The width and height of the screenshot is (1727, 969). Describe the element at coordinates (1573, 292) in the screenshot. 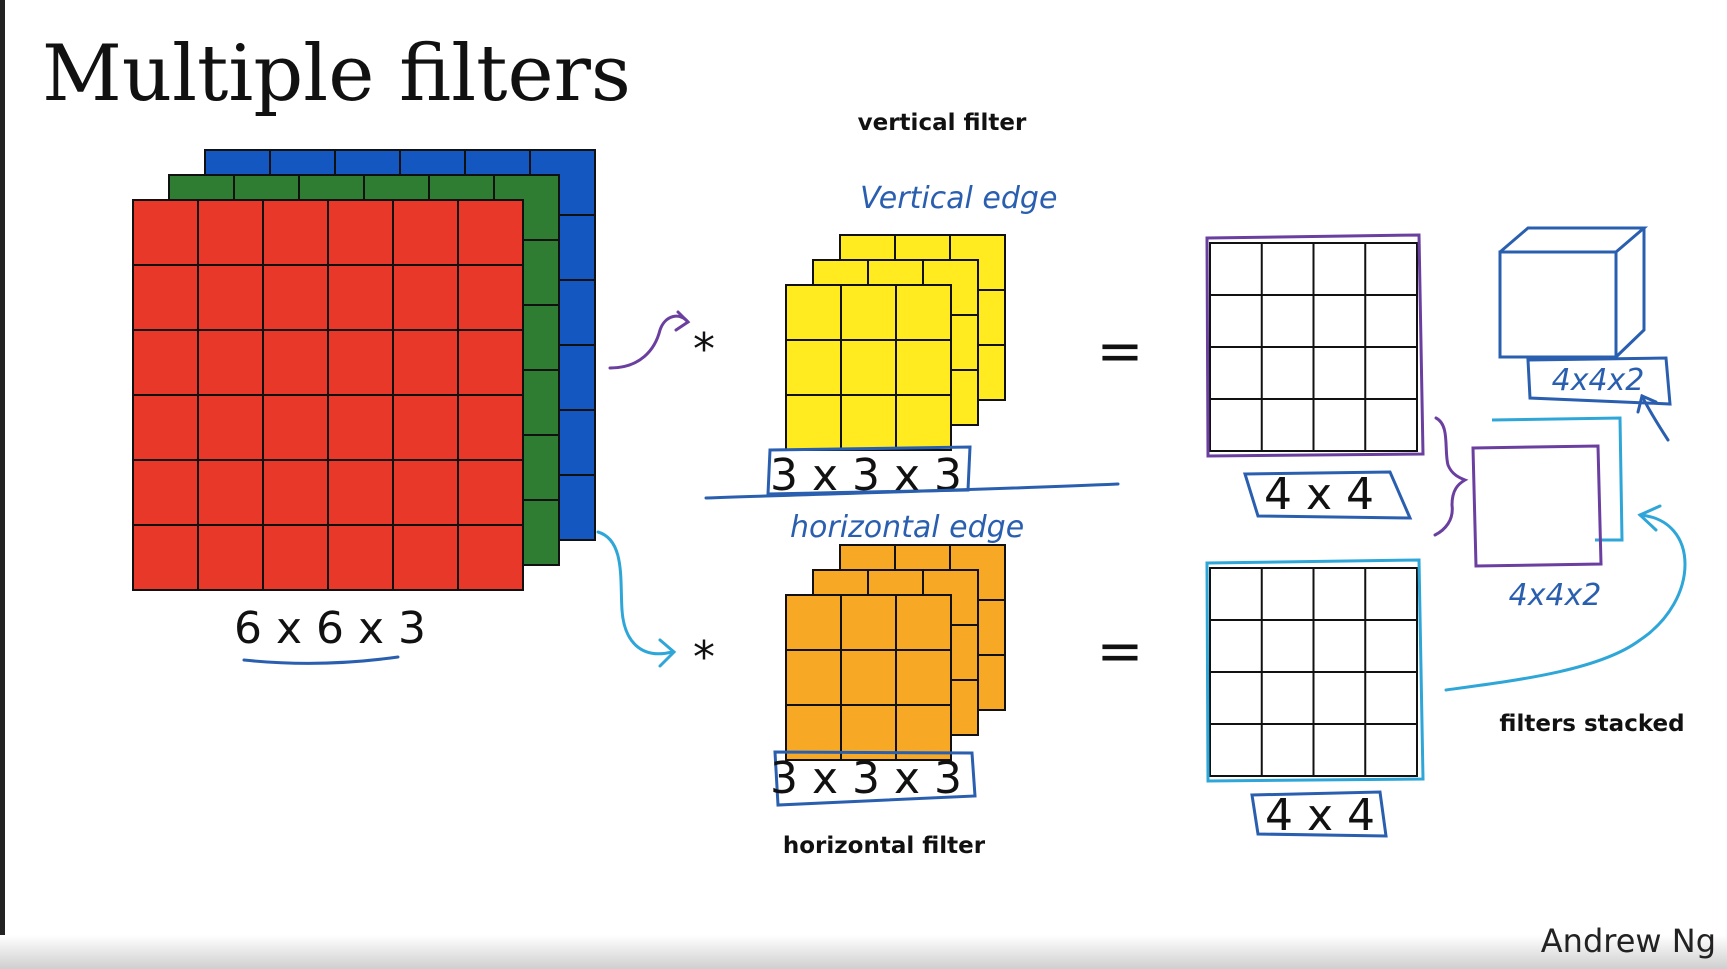

I see `stacked-cube-top` at that location.